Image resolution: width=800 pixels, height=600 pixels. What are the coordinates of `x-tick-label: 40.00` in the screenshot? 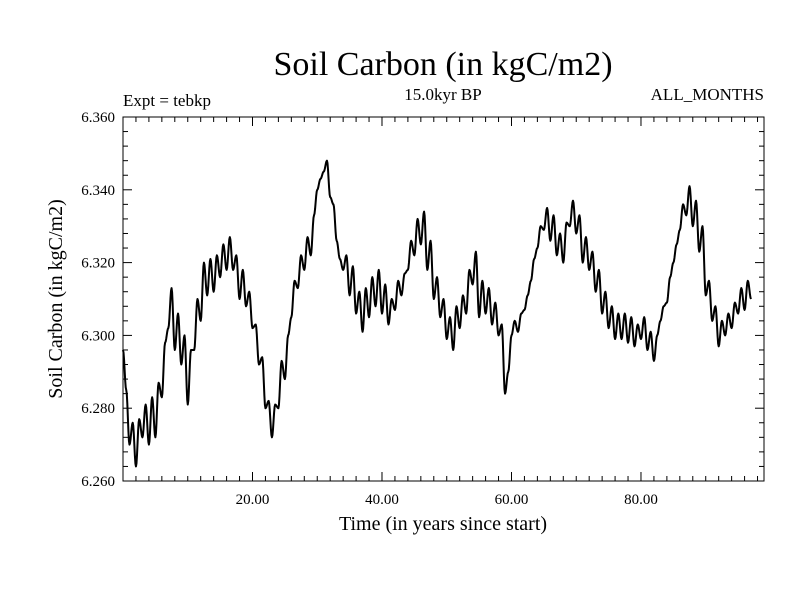 It's located at (382, 500).